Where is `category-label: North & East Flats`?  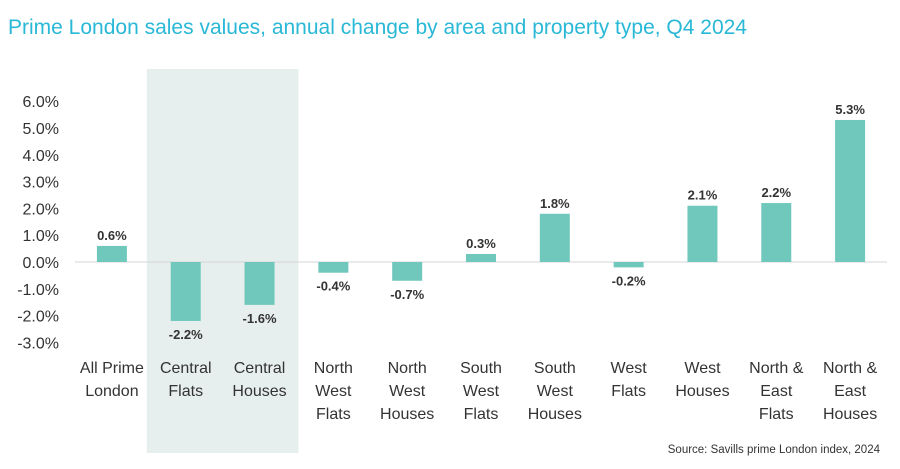
category-label: North & East Flats is located at coordinates (776, 391).